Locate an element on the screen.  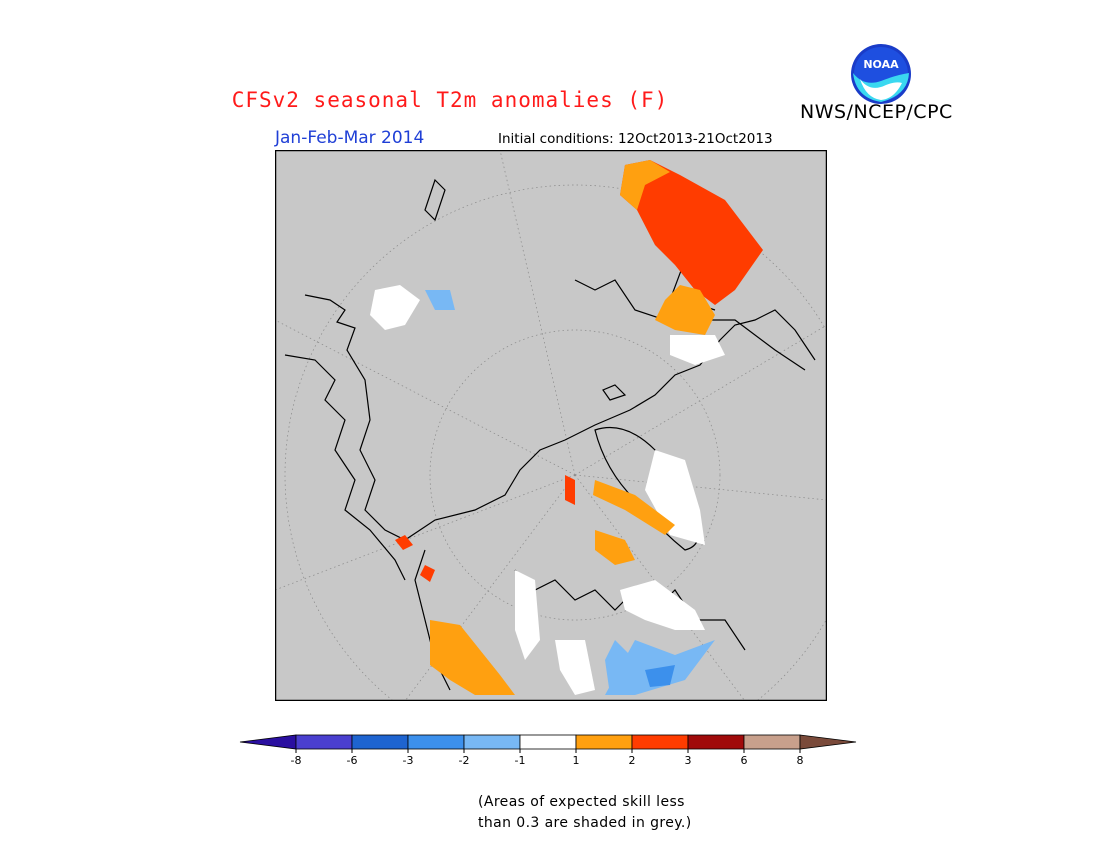
colorbar-label: 1 is located at coordinates (576, 760).